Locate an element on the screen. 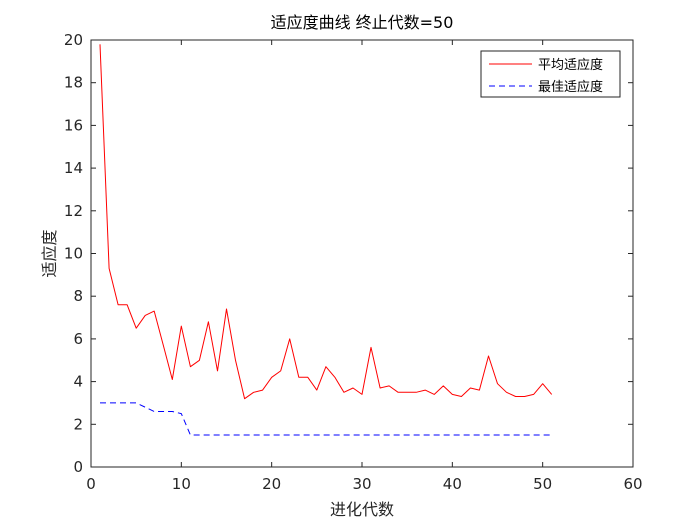 This screenshot has height=525, width=700. chart-title: 适应度曲线 终止代数=50 is located at coordinates (362, 22).